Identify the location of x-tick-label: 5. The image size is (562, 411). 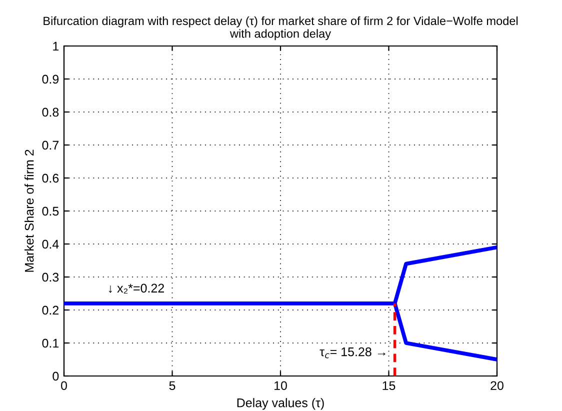
(172, 385).